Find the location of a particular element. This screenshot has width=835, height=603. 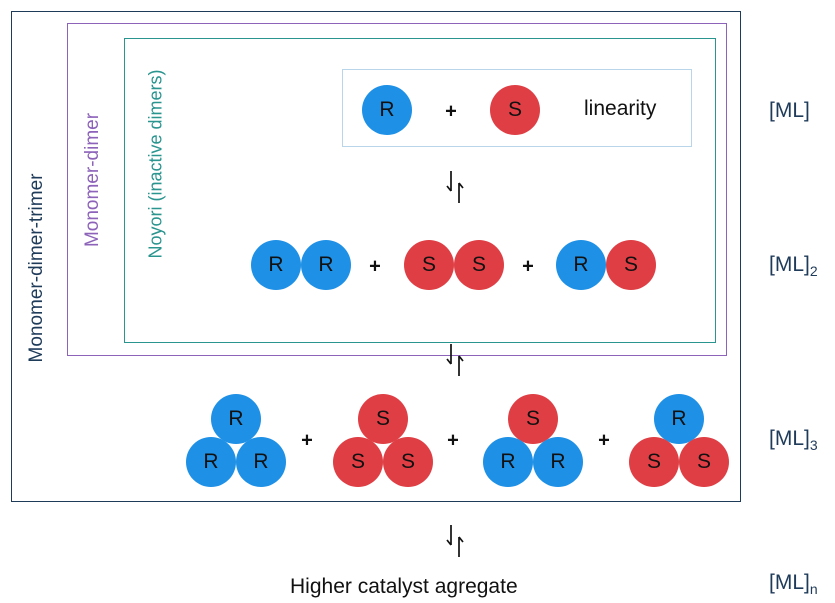

dimer-rs-1: R is located at coordinates (581, 265).